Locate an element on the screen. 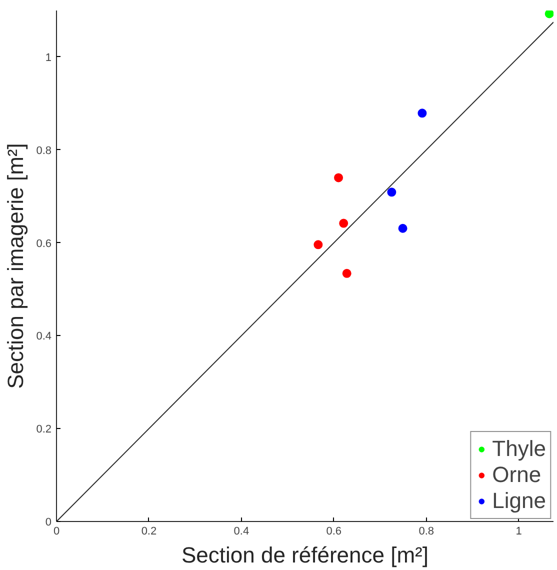  legend-label: Ligne is located at coordinates (519, 501).